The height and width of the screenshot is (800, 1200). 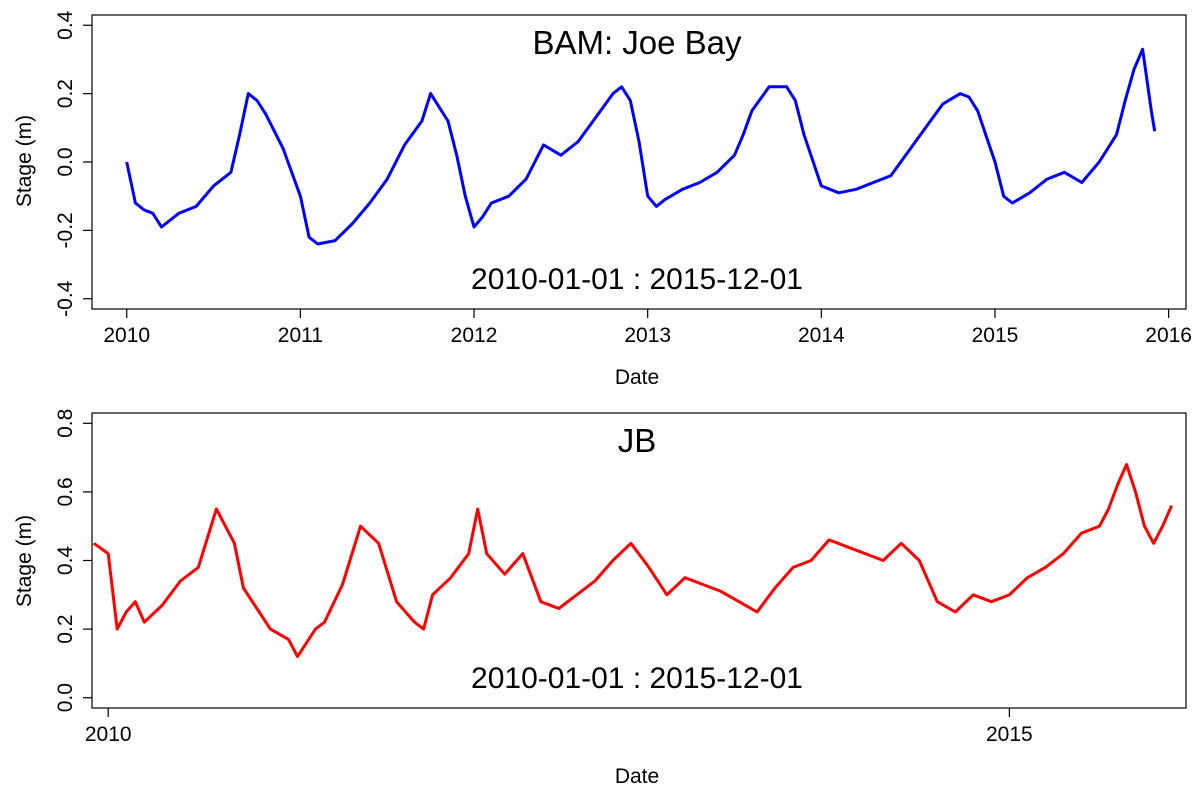 I want to click on top-x-tick-label: 2011, so click(x=300, y=335).